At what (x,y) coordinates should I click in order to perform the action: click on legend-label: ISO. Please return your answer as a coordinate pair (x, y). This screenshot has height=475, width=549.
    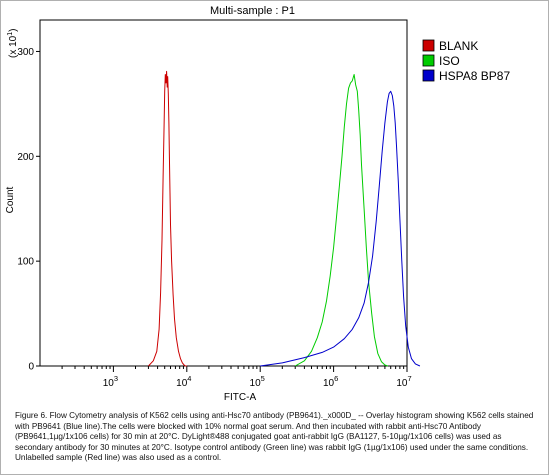
    Looking at the image, I should click on (449, 61).